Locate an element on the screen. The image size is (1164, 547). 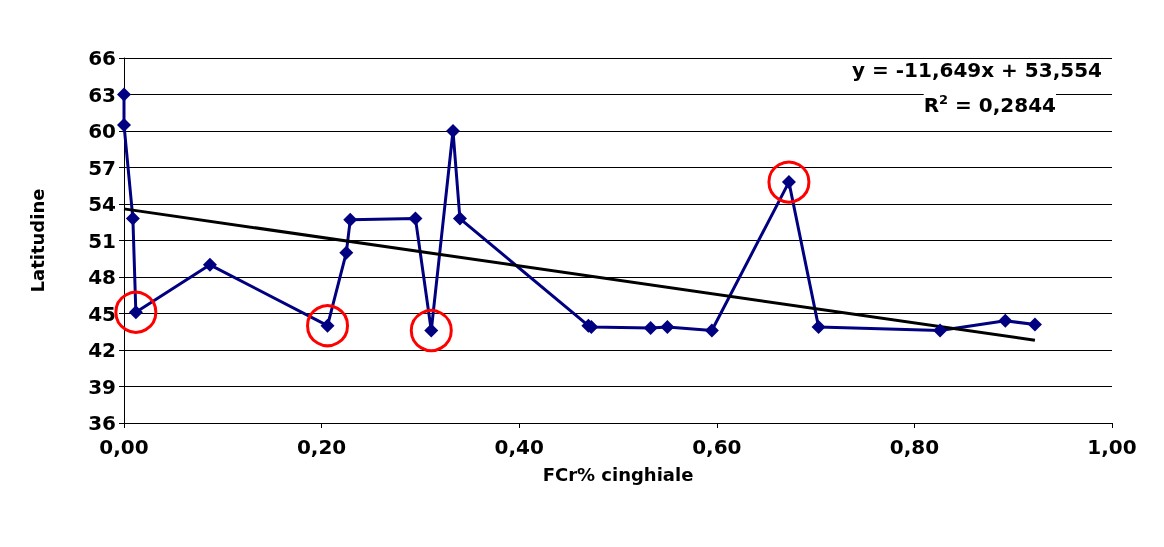
x-tick-label: 0,60 is located at coordinates (717, 447).